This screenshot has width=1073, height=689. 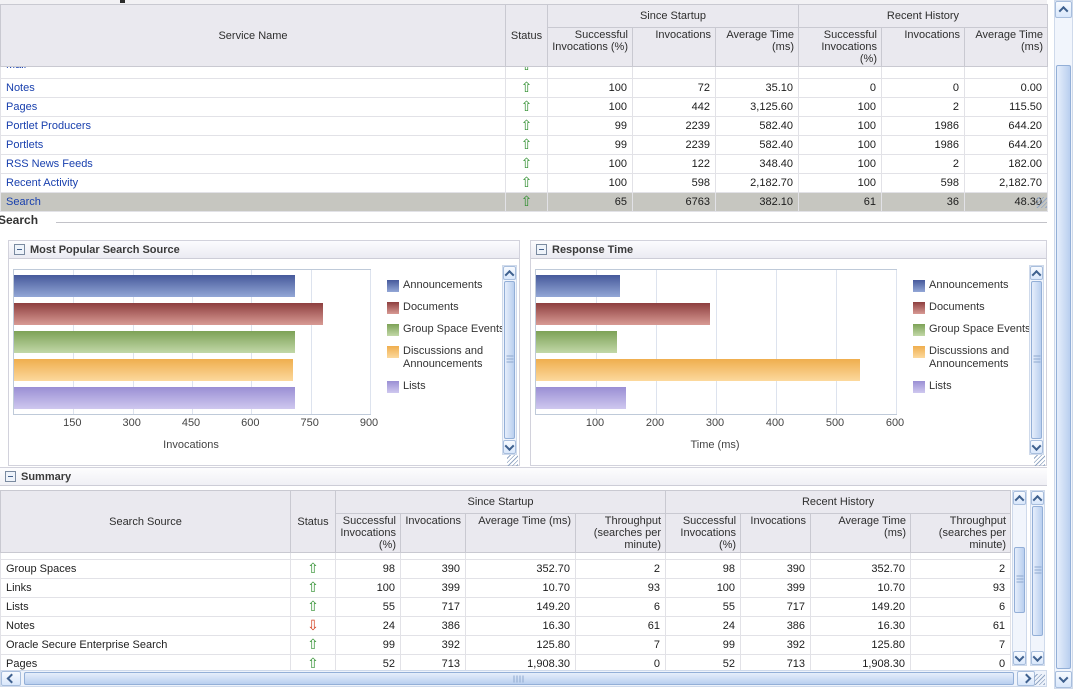 What do you see at coordinates (523, 477) in the screenshot?
I see `panel-header: Summary` at bounding box center [523, 477].